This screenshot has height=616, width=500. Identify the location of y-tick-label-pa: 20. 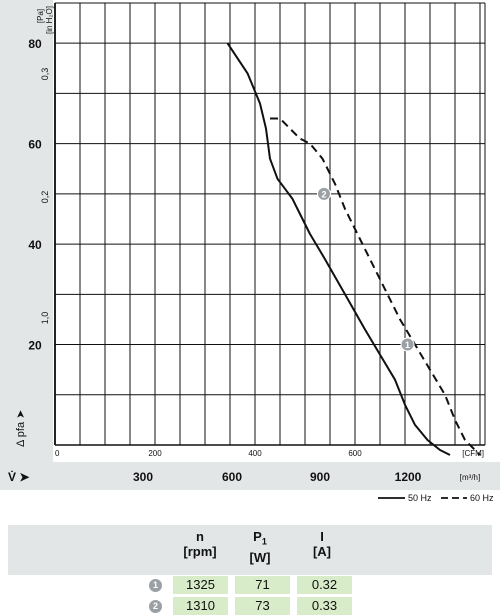
(35, 346).